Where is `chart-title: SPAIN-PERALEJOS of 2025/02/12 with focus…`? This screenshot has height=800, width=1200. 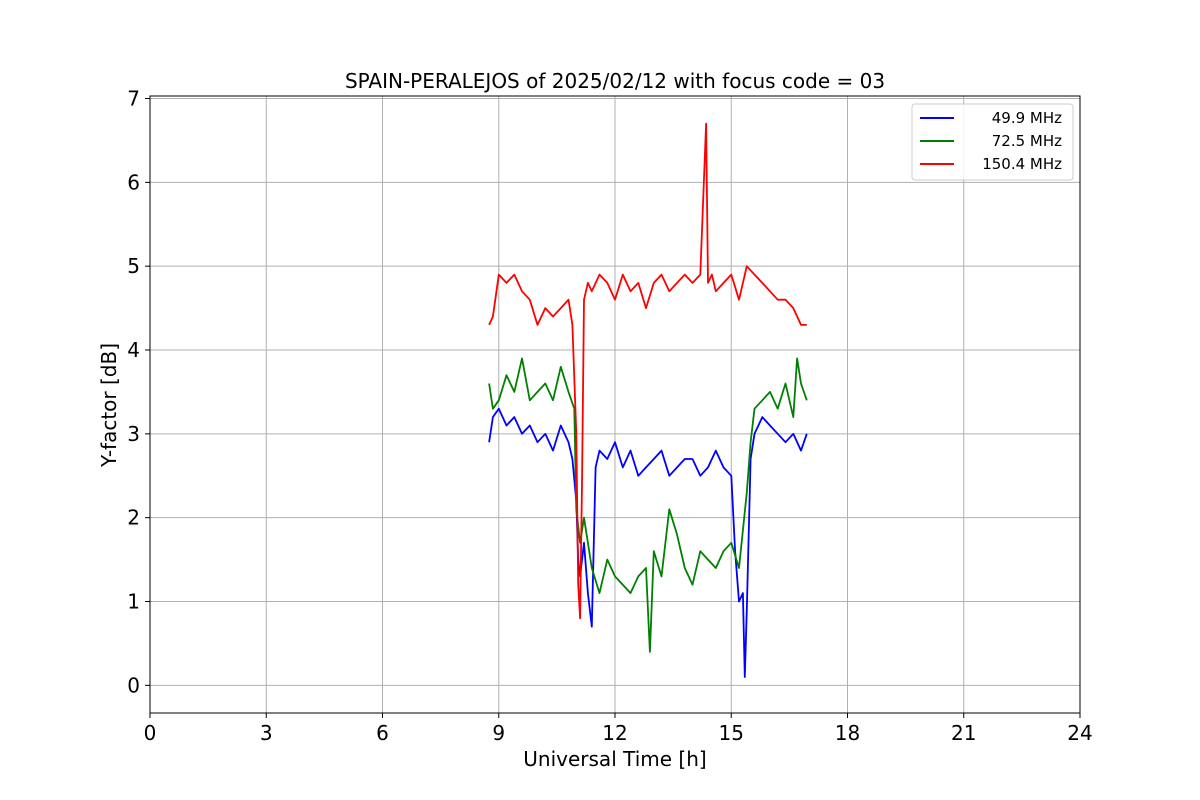
chart-title: SPAIN-PERALEJOS of 2025/02/12 with focus… is located at coordinates (615, 81).